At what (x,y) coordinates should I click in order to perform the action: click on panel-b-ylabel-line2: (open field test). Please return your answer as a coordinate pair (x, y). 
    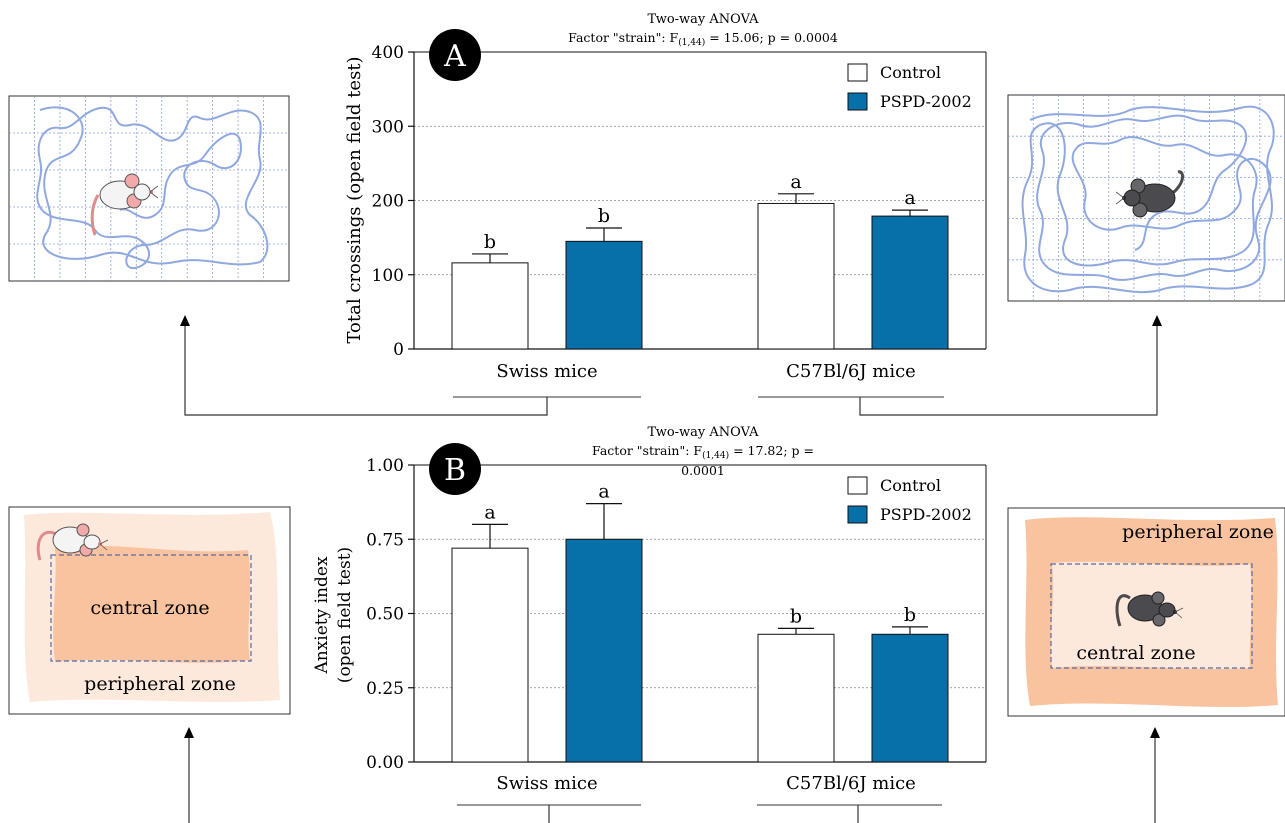
    Looking at the image, I should click on (345, 615).